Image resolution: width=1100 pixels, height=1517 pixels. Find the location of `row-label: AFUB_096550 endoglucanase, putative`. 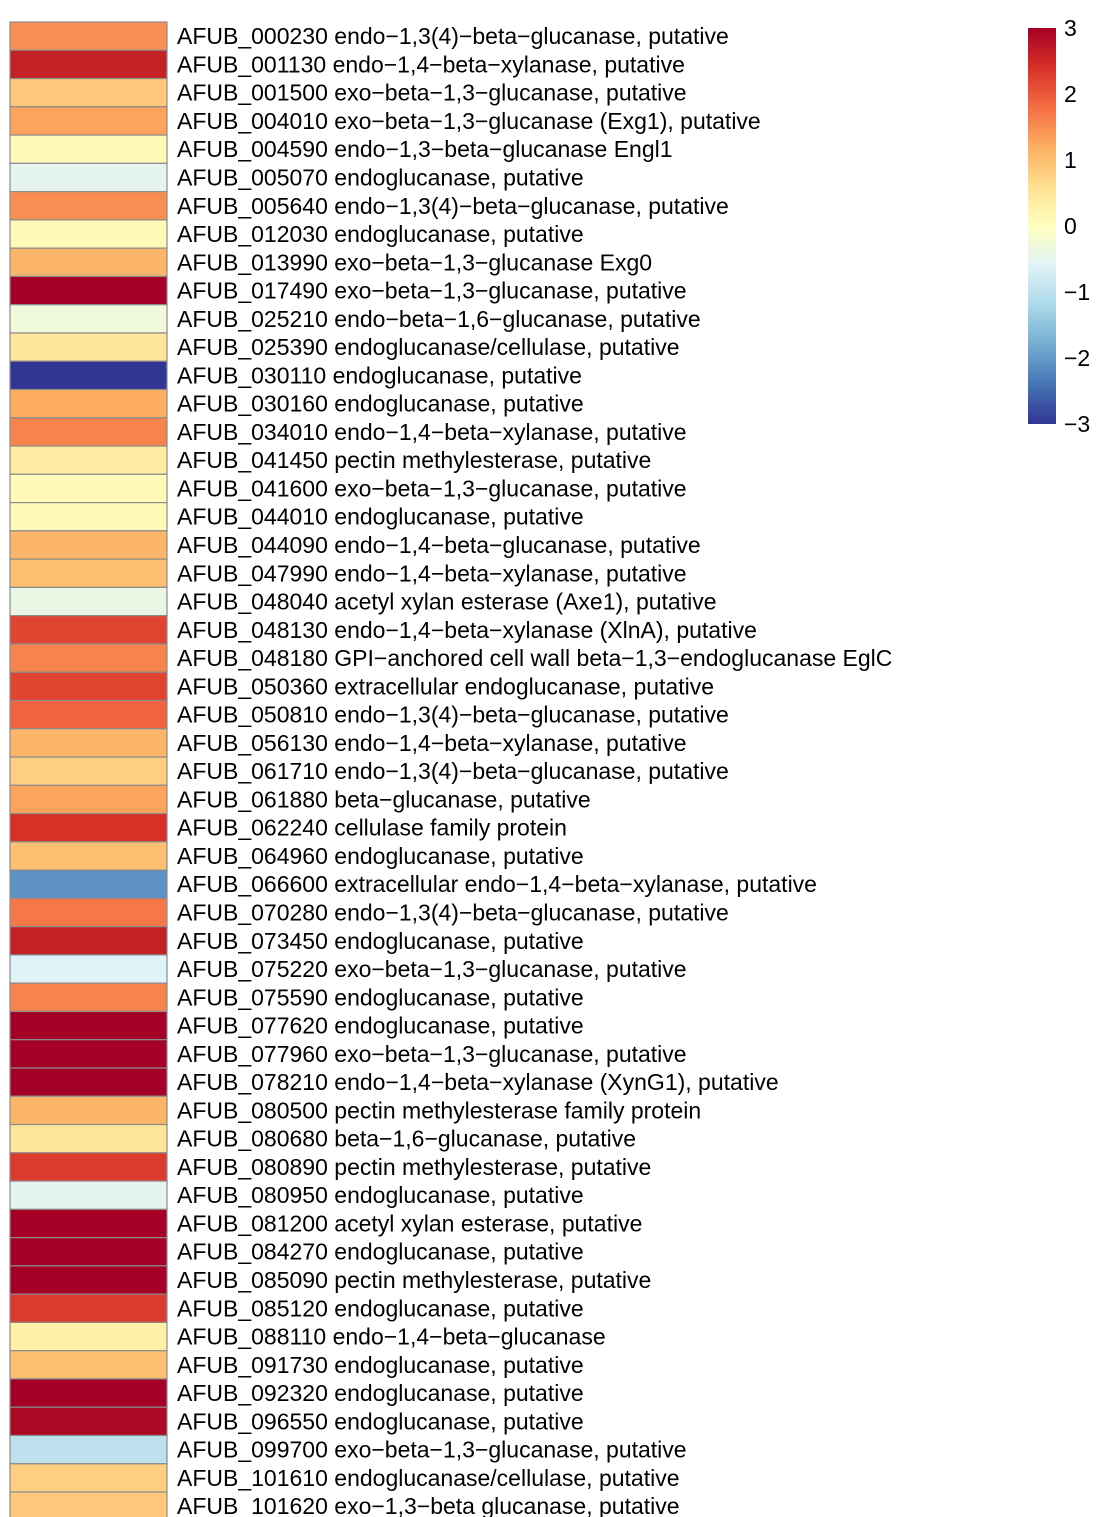

row-label: AFUB_096550 endoglucanase, putative is located at coordinates (380, 1421).